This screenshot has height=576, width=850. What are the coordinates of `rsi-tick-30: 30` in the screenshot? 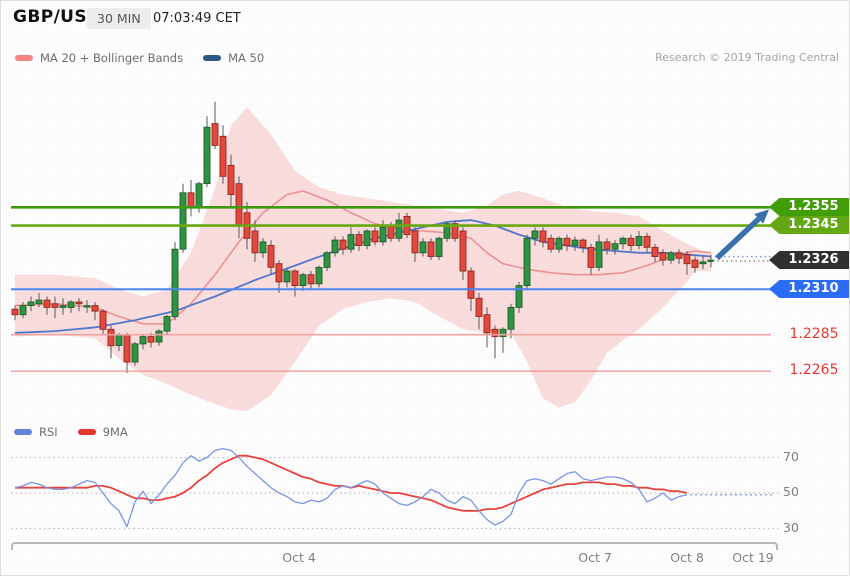 It's located at (791, 527).